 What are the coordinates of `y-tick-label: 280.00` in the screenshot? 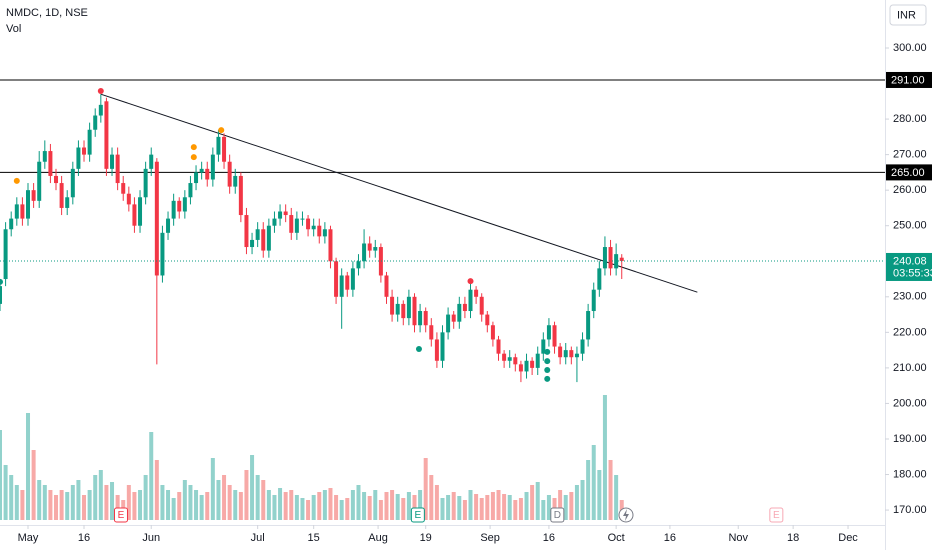 It's located at (910, 119).